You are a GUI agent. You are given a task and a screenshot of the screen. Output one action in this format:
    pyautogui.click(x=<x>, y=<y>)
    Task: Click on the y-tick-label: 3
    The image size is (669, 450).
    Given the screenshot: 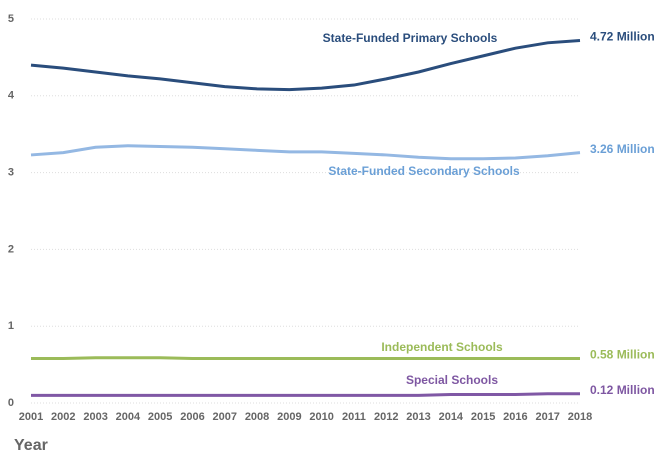 What is the action you would take?
    pyautogui.click(x=11, y=173)
    